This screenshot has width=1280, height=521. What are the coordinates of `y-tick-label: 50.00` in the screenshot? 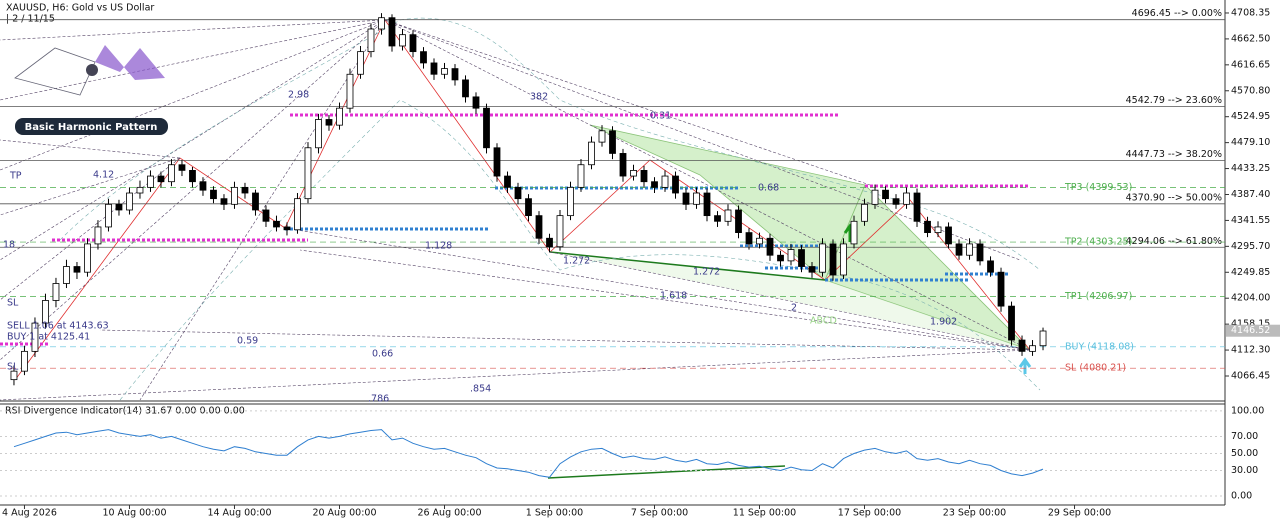 It's located at (1244, 453).